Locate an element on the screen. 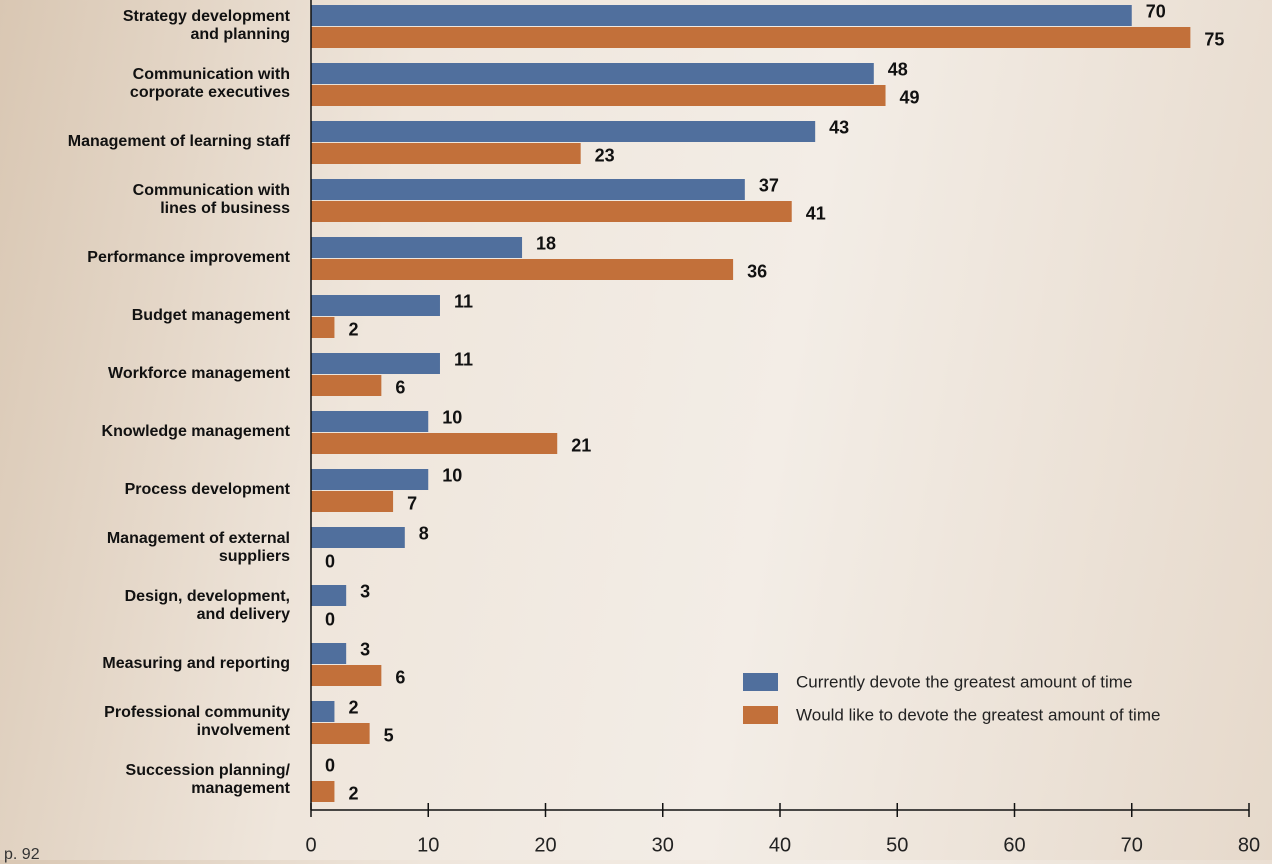  value-label: 70 is located at coordinates (1156, 11).